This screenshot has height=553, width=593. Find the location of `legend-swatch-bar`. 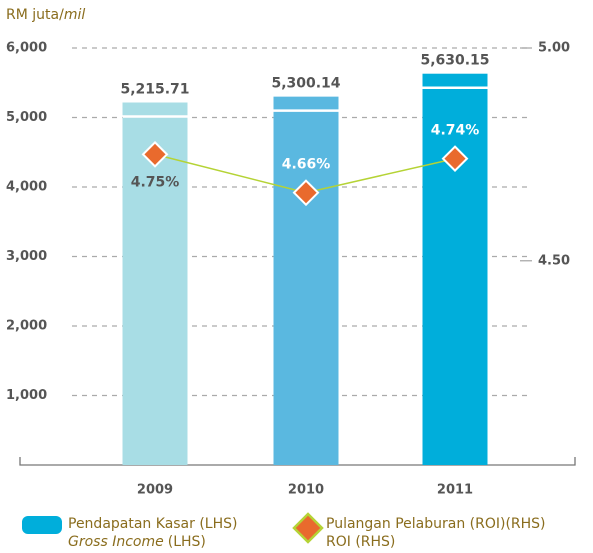

legend-swatch-bar is located at coordinates (42, 525).